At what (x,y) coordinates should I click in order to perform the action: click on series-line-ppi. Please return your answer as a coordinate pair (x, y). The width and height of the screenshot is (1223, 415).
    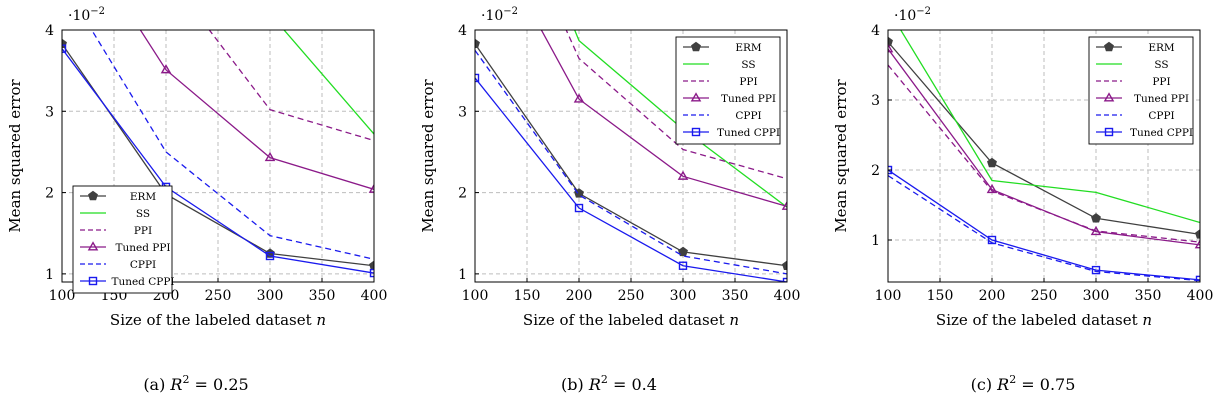
    Looking at the image, I should click on (676, 105).